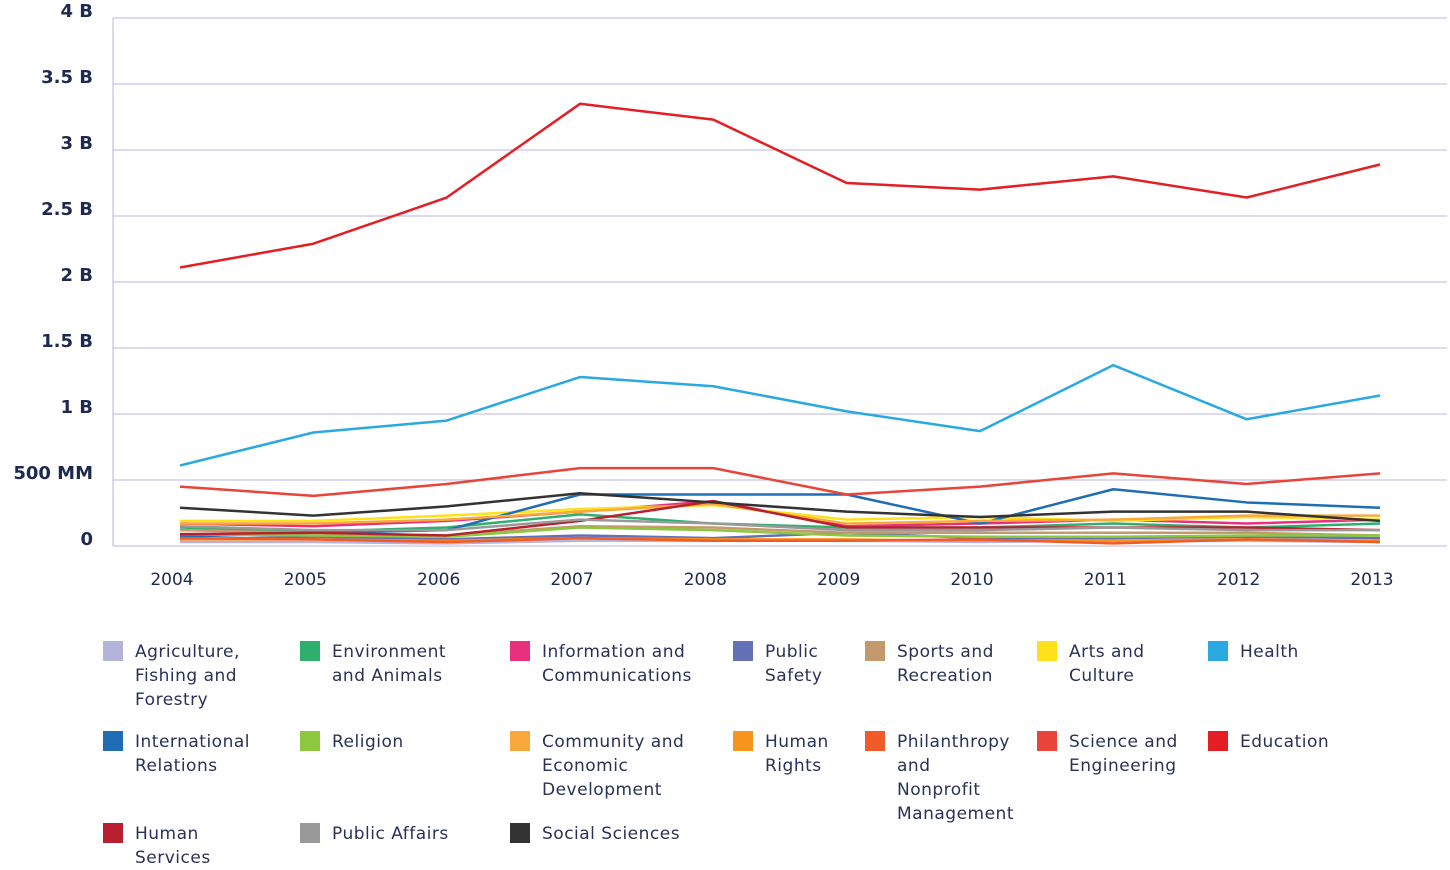 This screenshot has width=1450, height=870. Describe the element at coordinates (705, 580) in the screenshot. I see `x-tick-label: 2008` at that location.